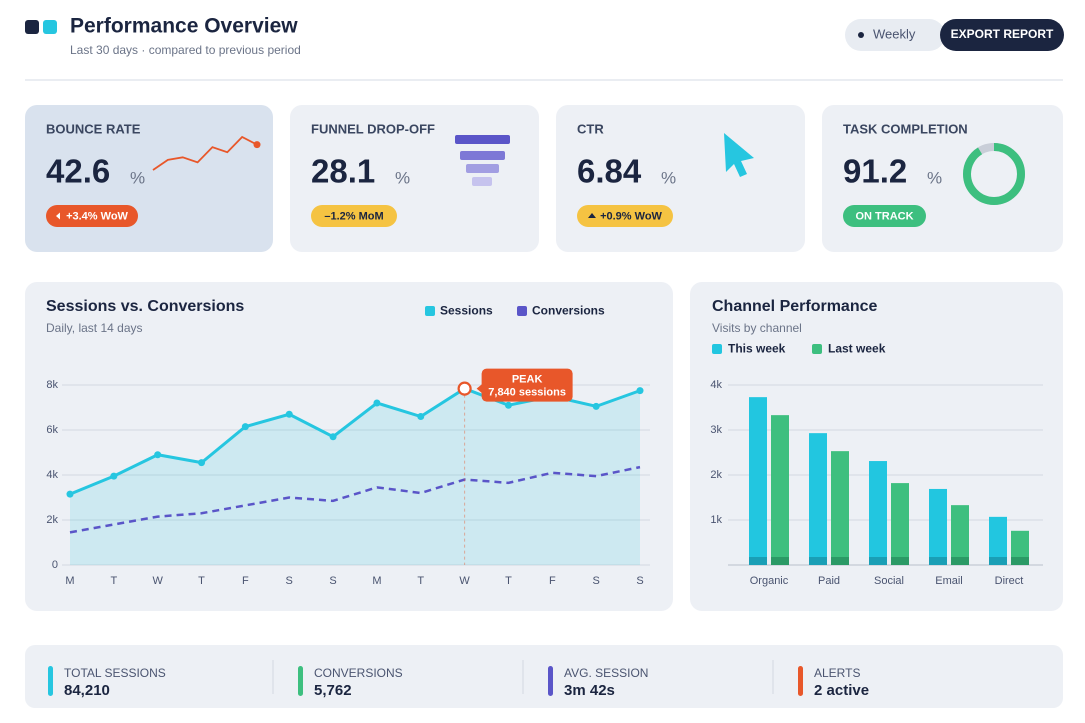 The image size is (1085, 723). I want to click on toggle-bg, so click(895, 35).